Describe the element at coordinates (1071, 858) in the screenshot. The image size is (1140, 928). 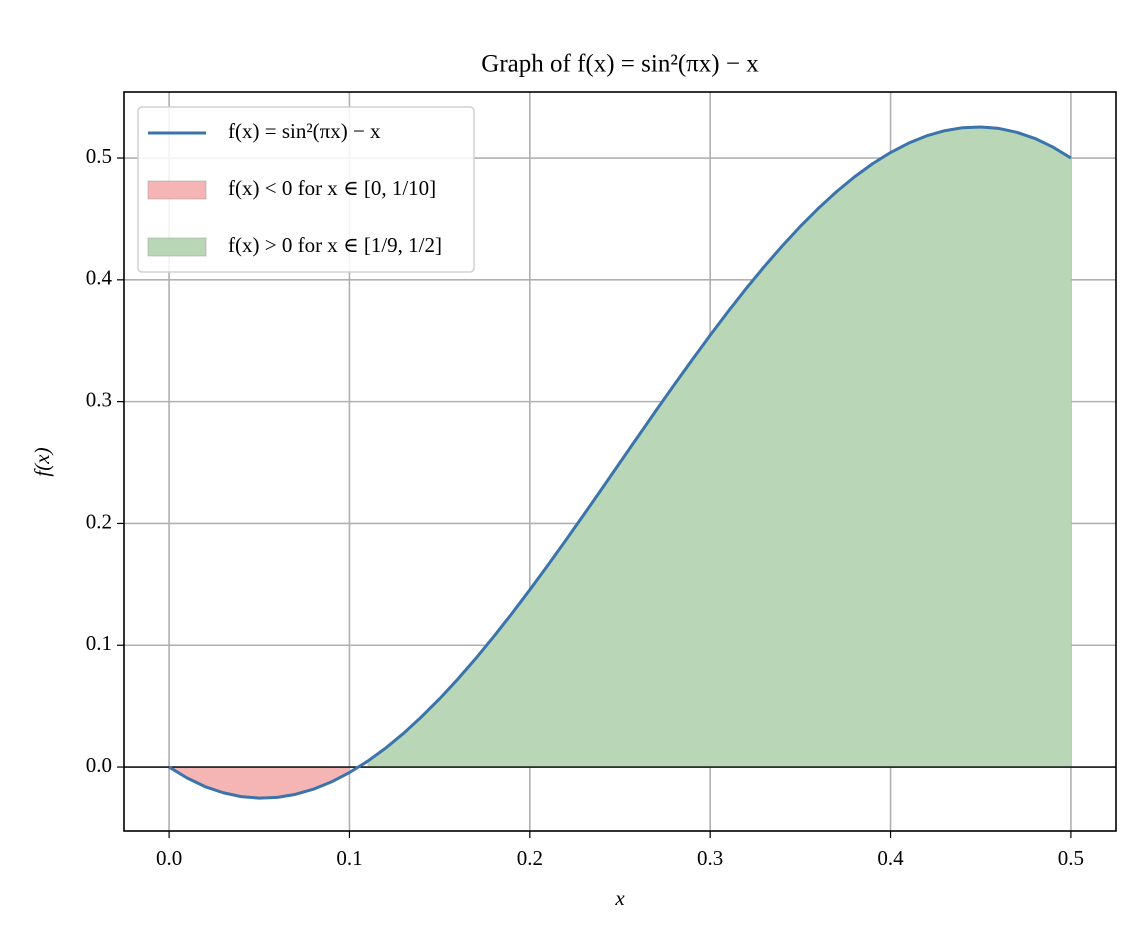
I see `x-tick-label: 0.5` at that location.